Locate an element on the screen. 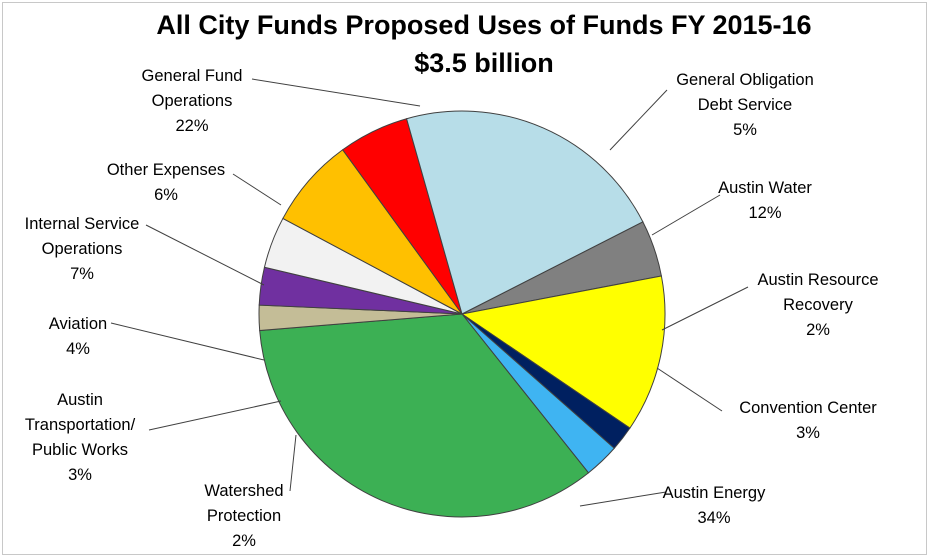 Image resolution: width=931 pixels, height=559 pixels. slice-label-2: Austin Resource Recovery 2% is located at coordinates (817, 305).